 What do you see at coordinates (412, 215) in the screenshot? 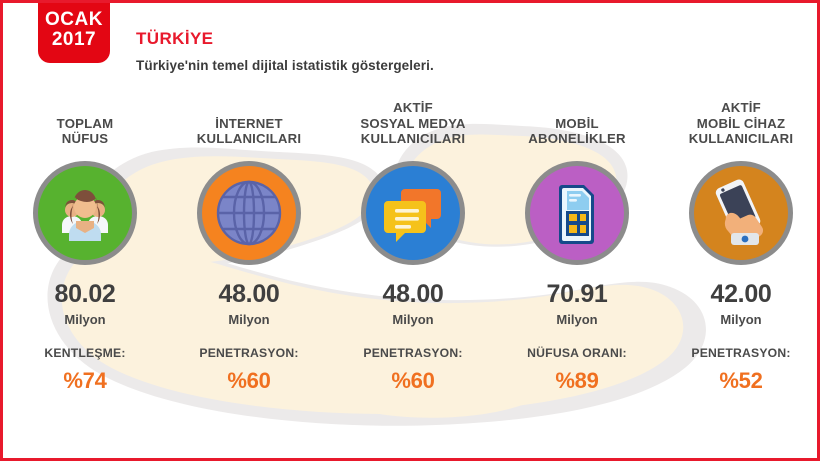
I see `speech-bubbles-icon` at bounding box center [412, 215].